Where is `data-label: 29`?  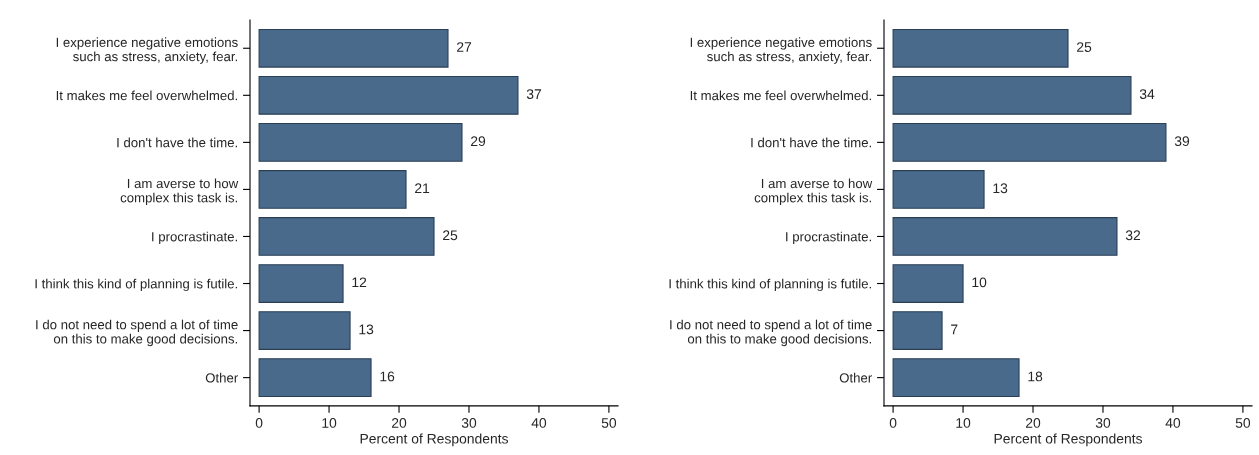
data-label: 29 is located at coordinates (478, 141).